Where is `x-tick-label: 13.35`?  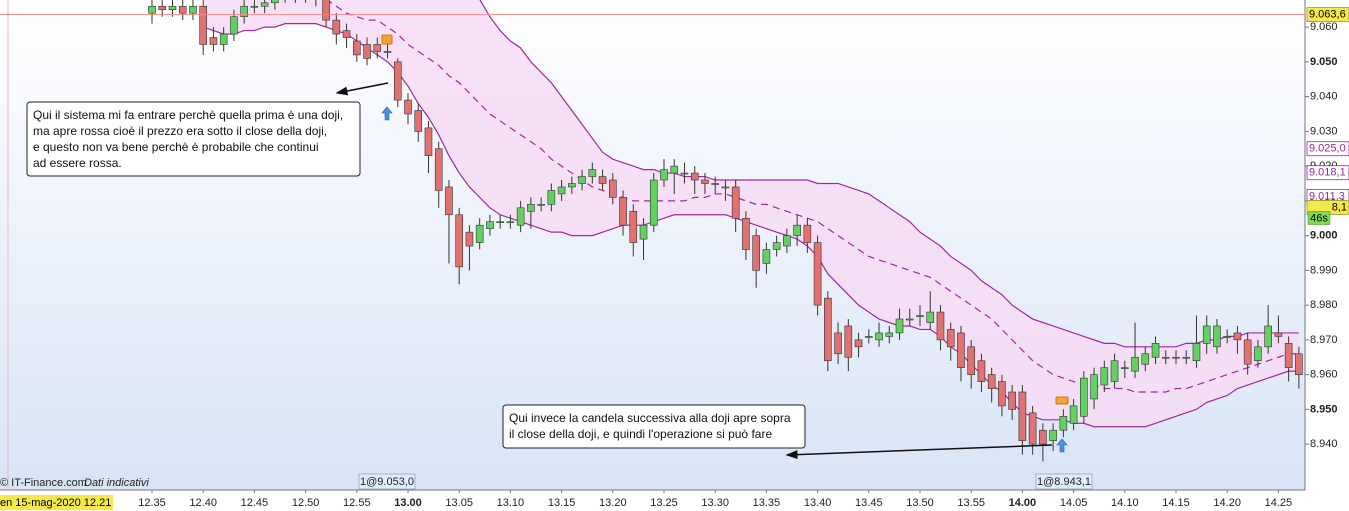
x-tick-label: 13.35 is located at coordinates (767, 503).